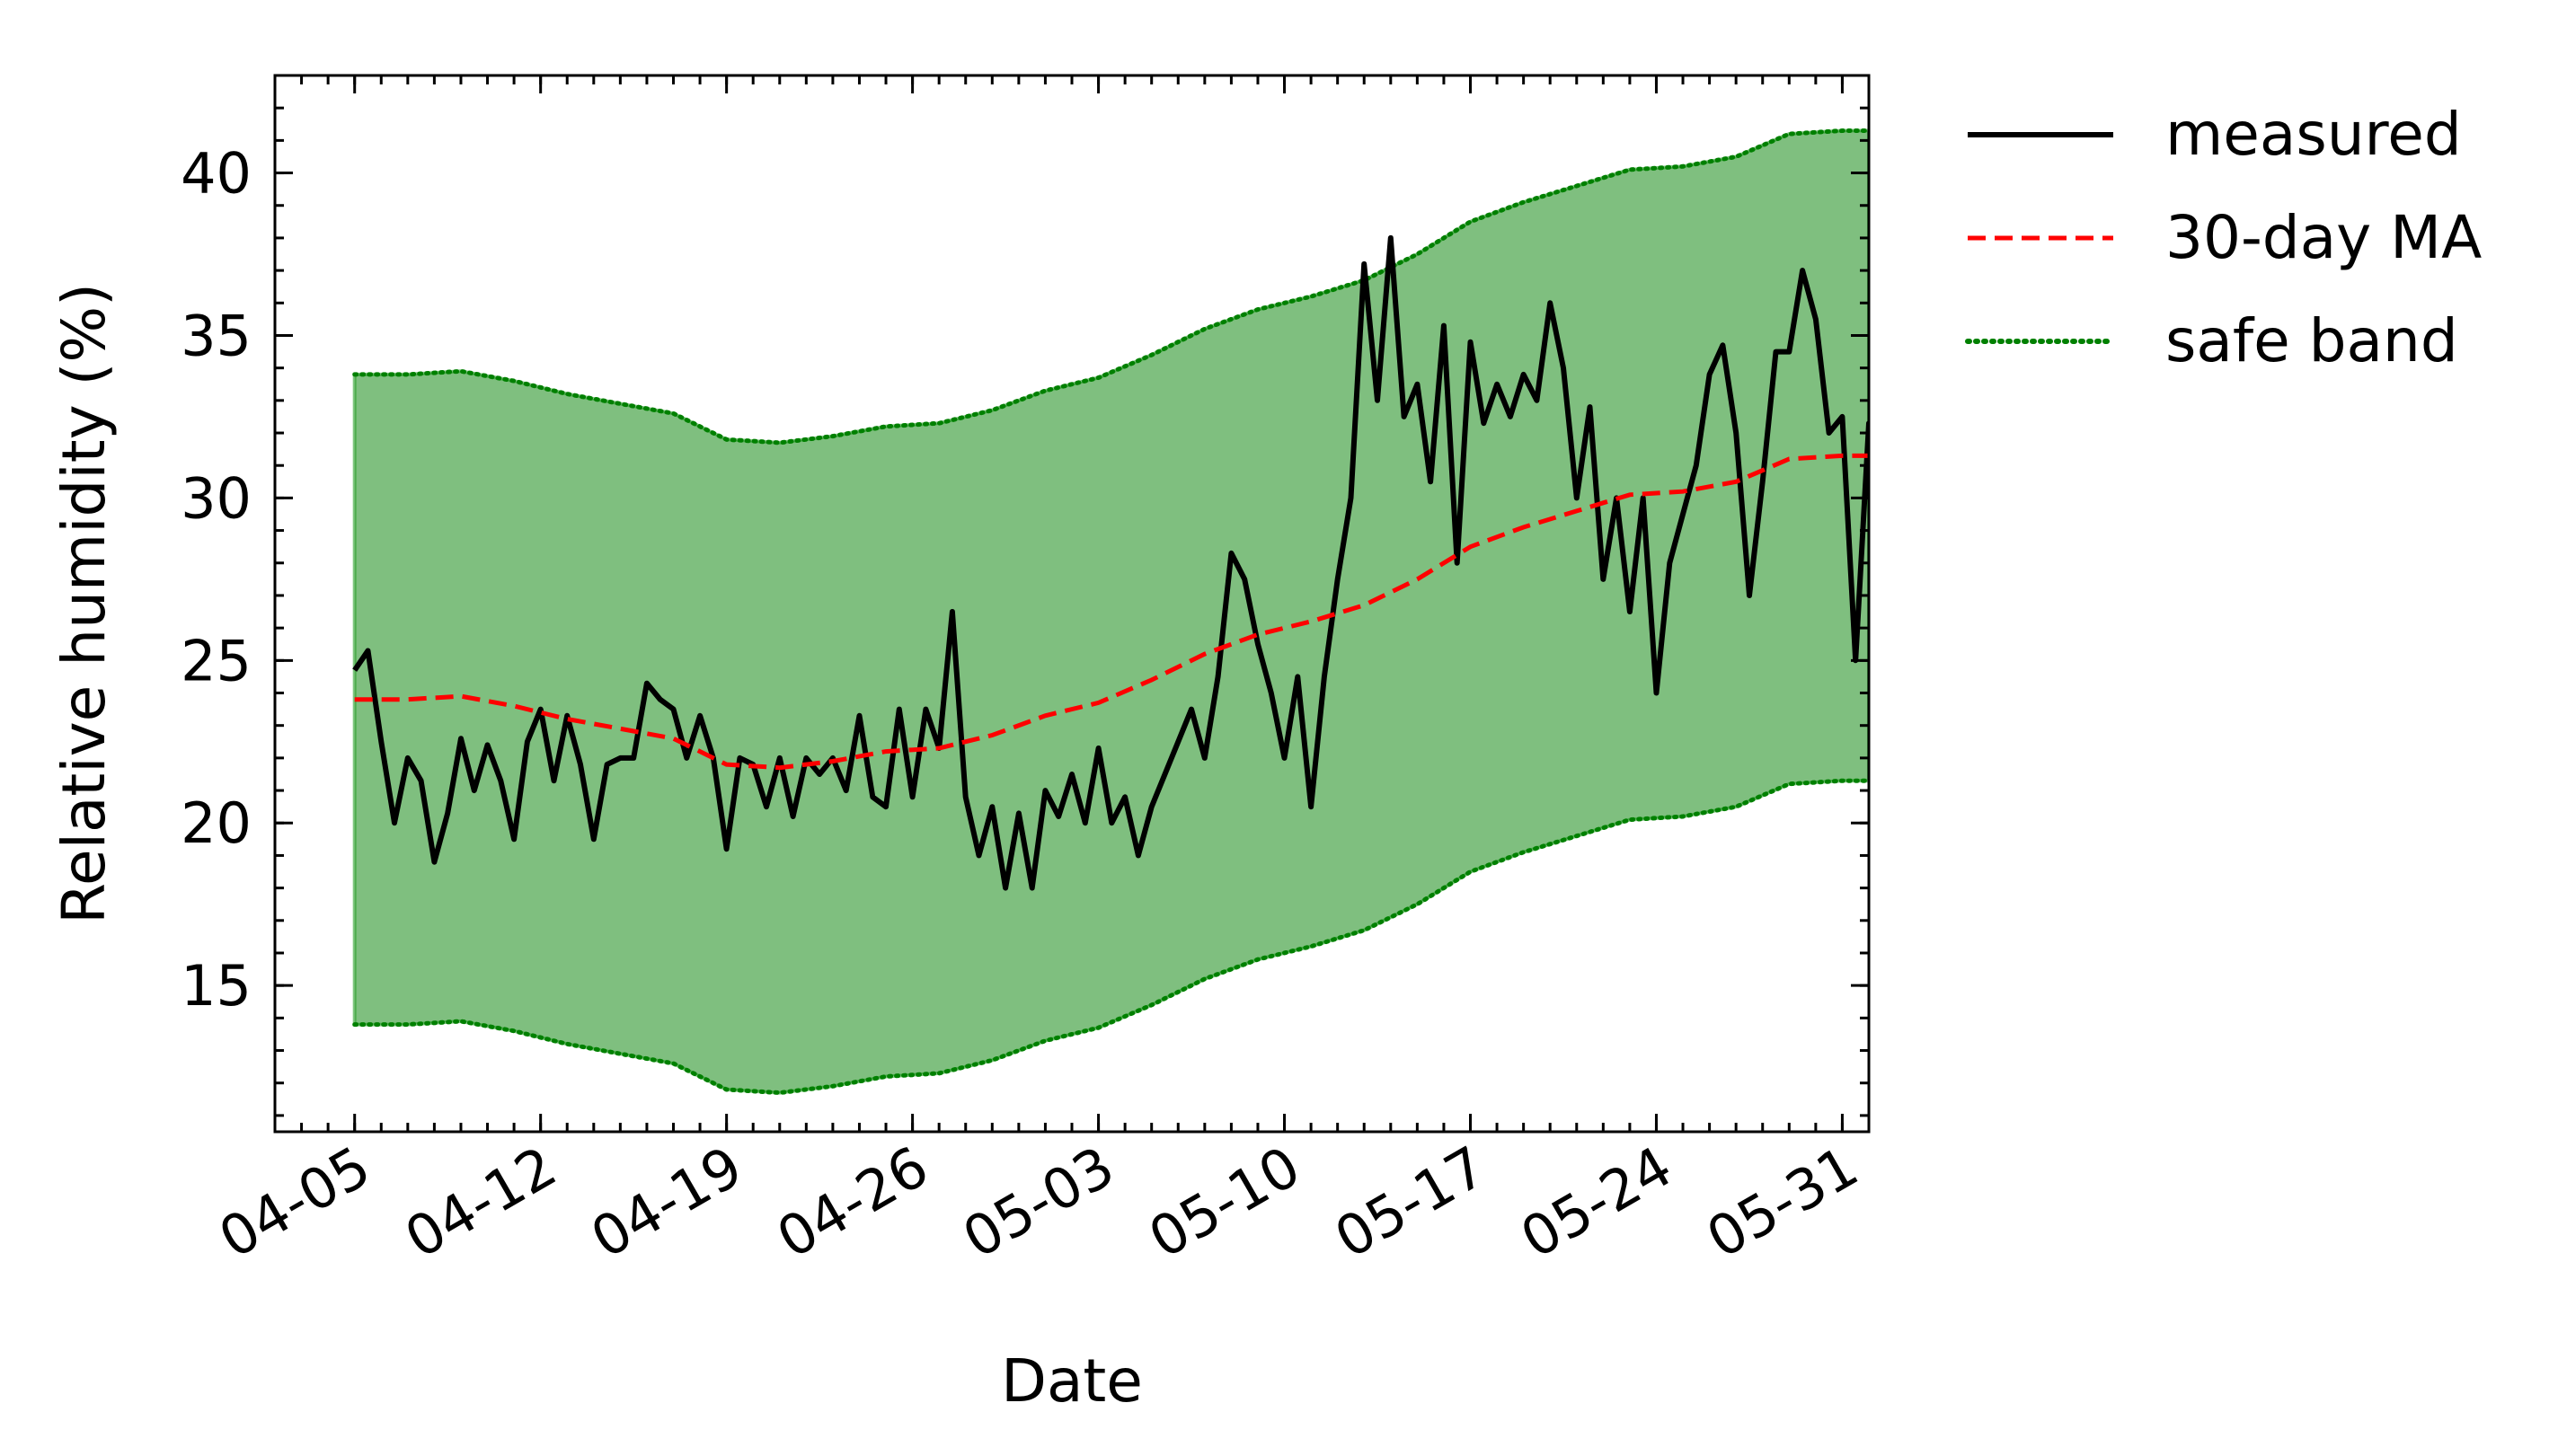  I want to click on legend-measured-label: measured, so click(2313, 134).